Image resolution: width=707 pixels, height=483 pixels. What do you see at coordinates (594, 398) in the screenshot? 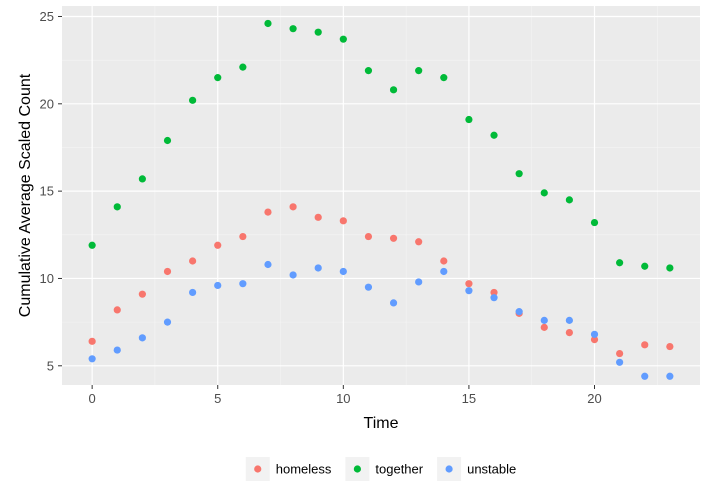
I see `x-tick-label: 20` at bounding box center [594, 398].